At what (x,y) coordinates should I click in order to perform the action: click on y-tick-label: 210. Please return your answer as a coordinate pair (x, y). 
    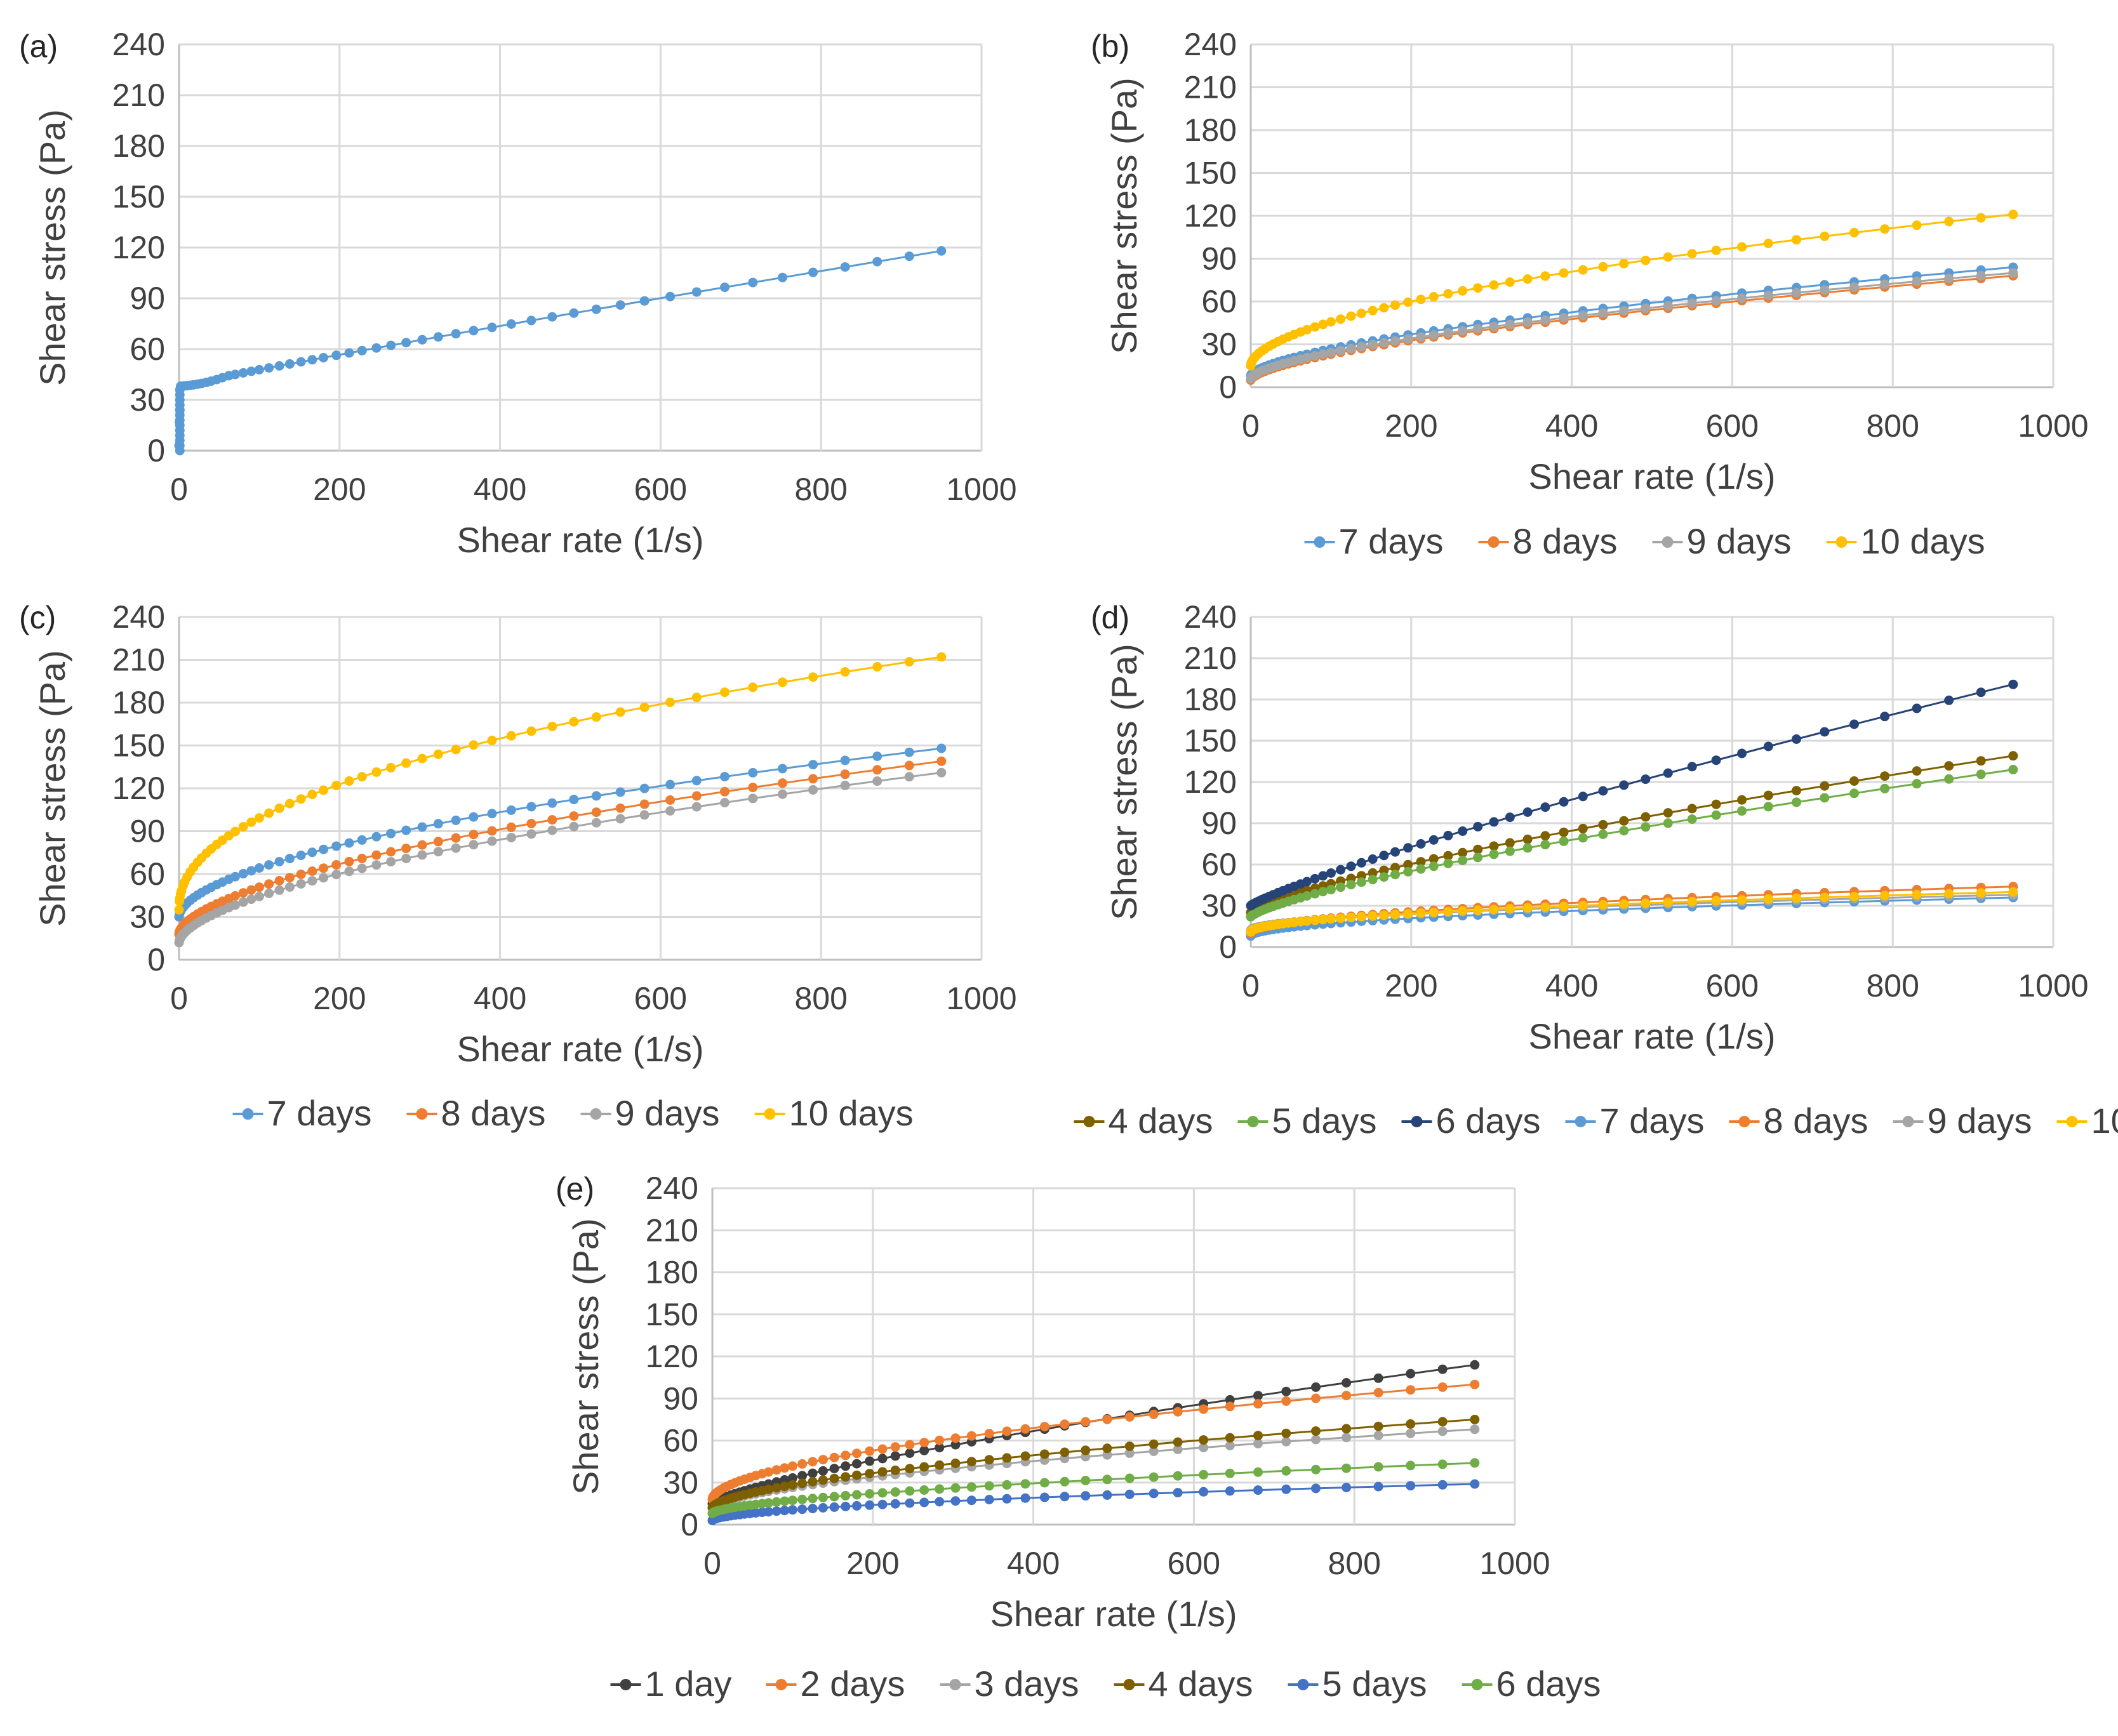
    Looking at the image, I should click on (672, 1230).